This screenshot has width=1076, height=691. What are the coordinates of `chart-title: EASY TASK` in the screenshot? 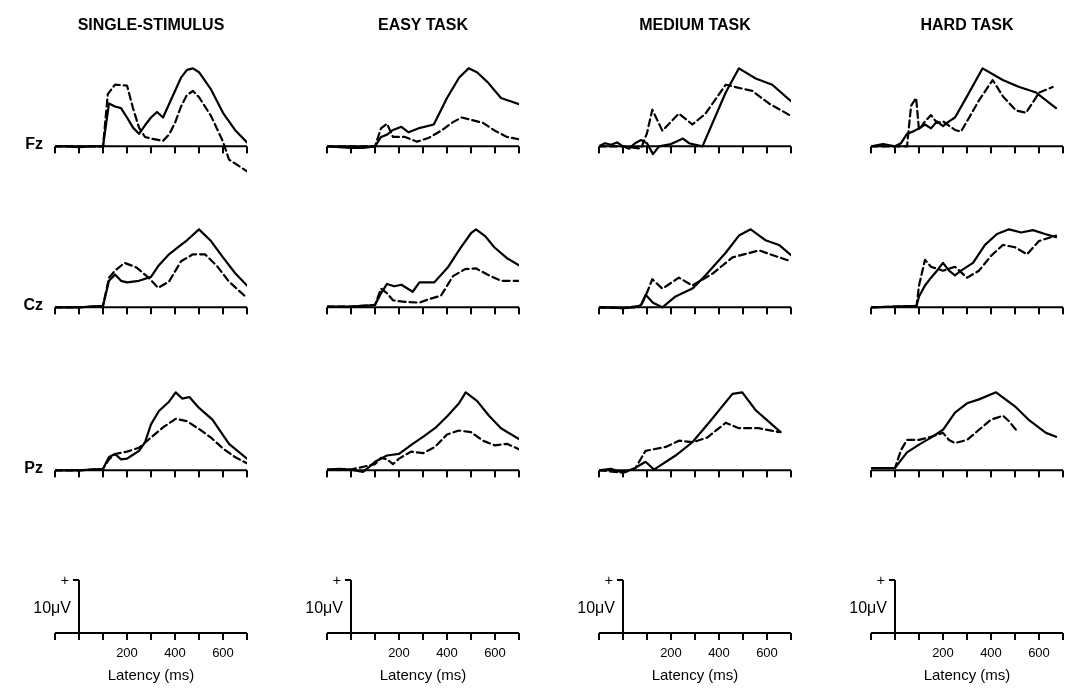 It's located at (423, 25).